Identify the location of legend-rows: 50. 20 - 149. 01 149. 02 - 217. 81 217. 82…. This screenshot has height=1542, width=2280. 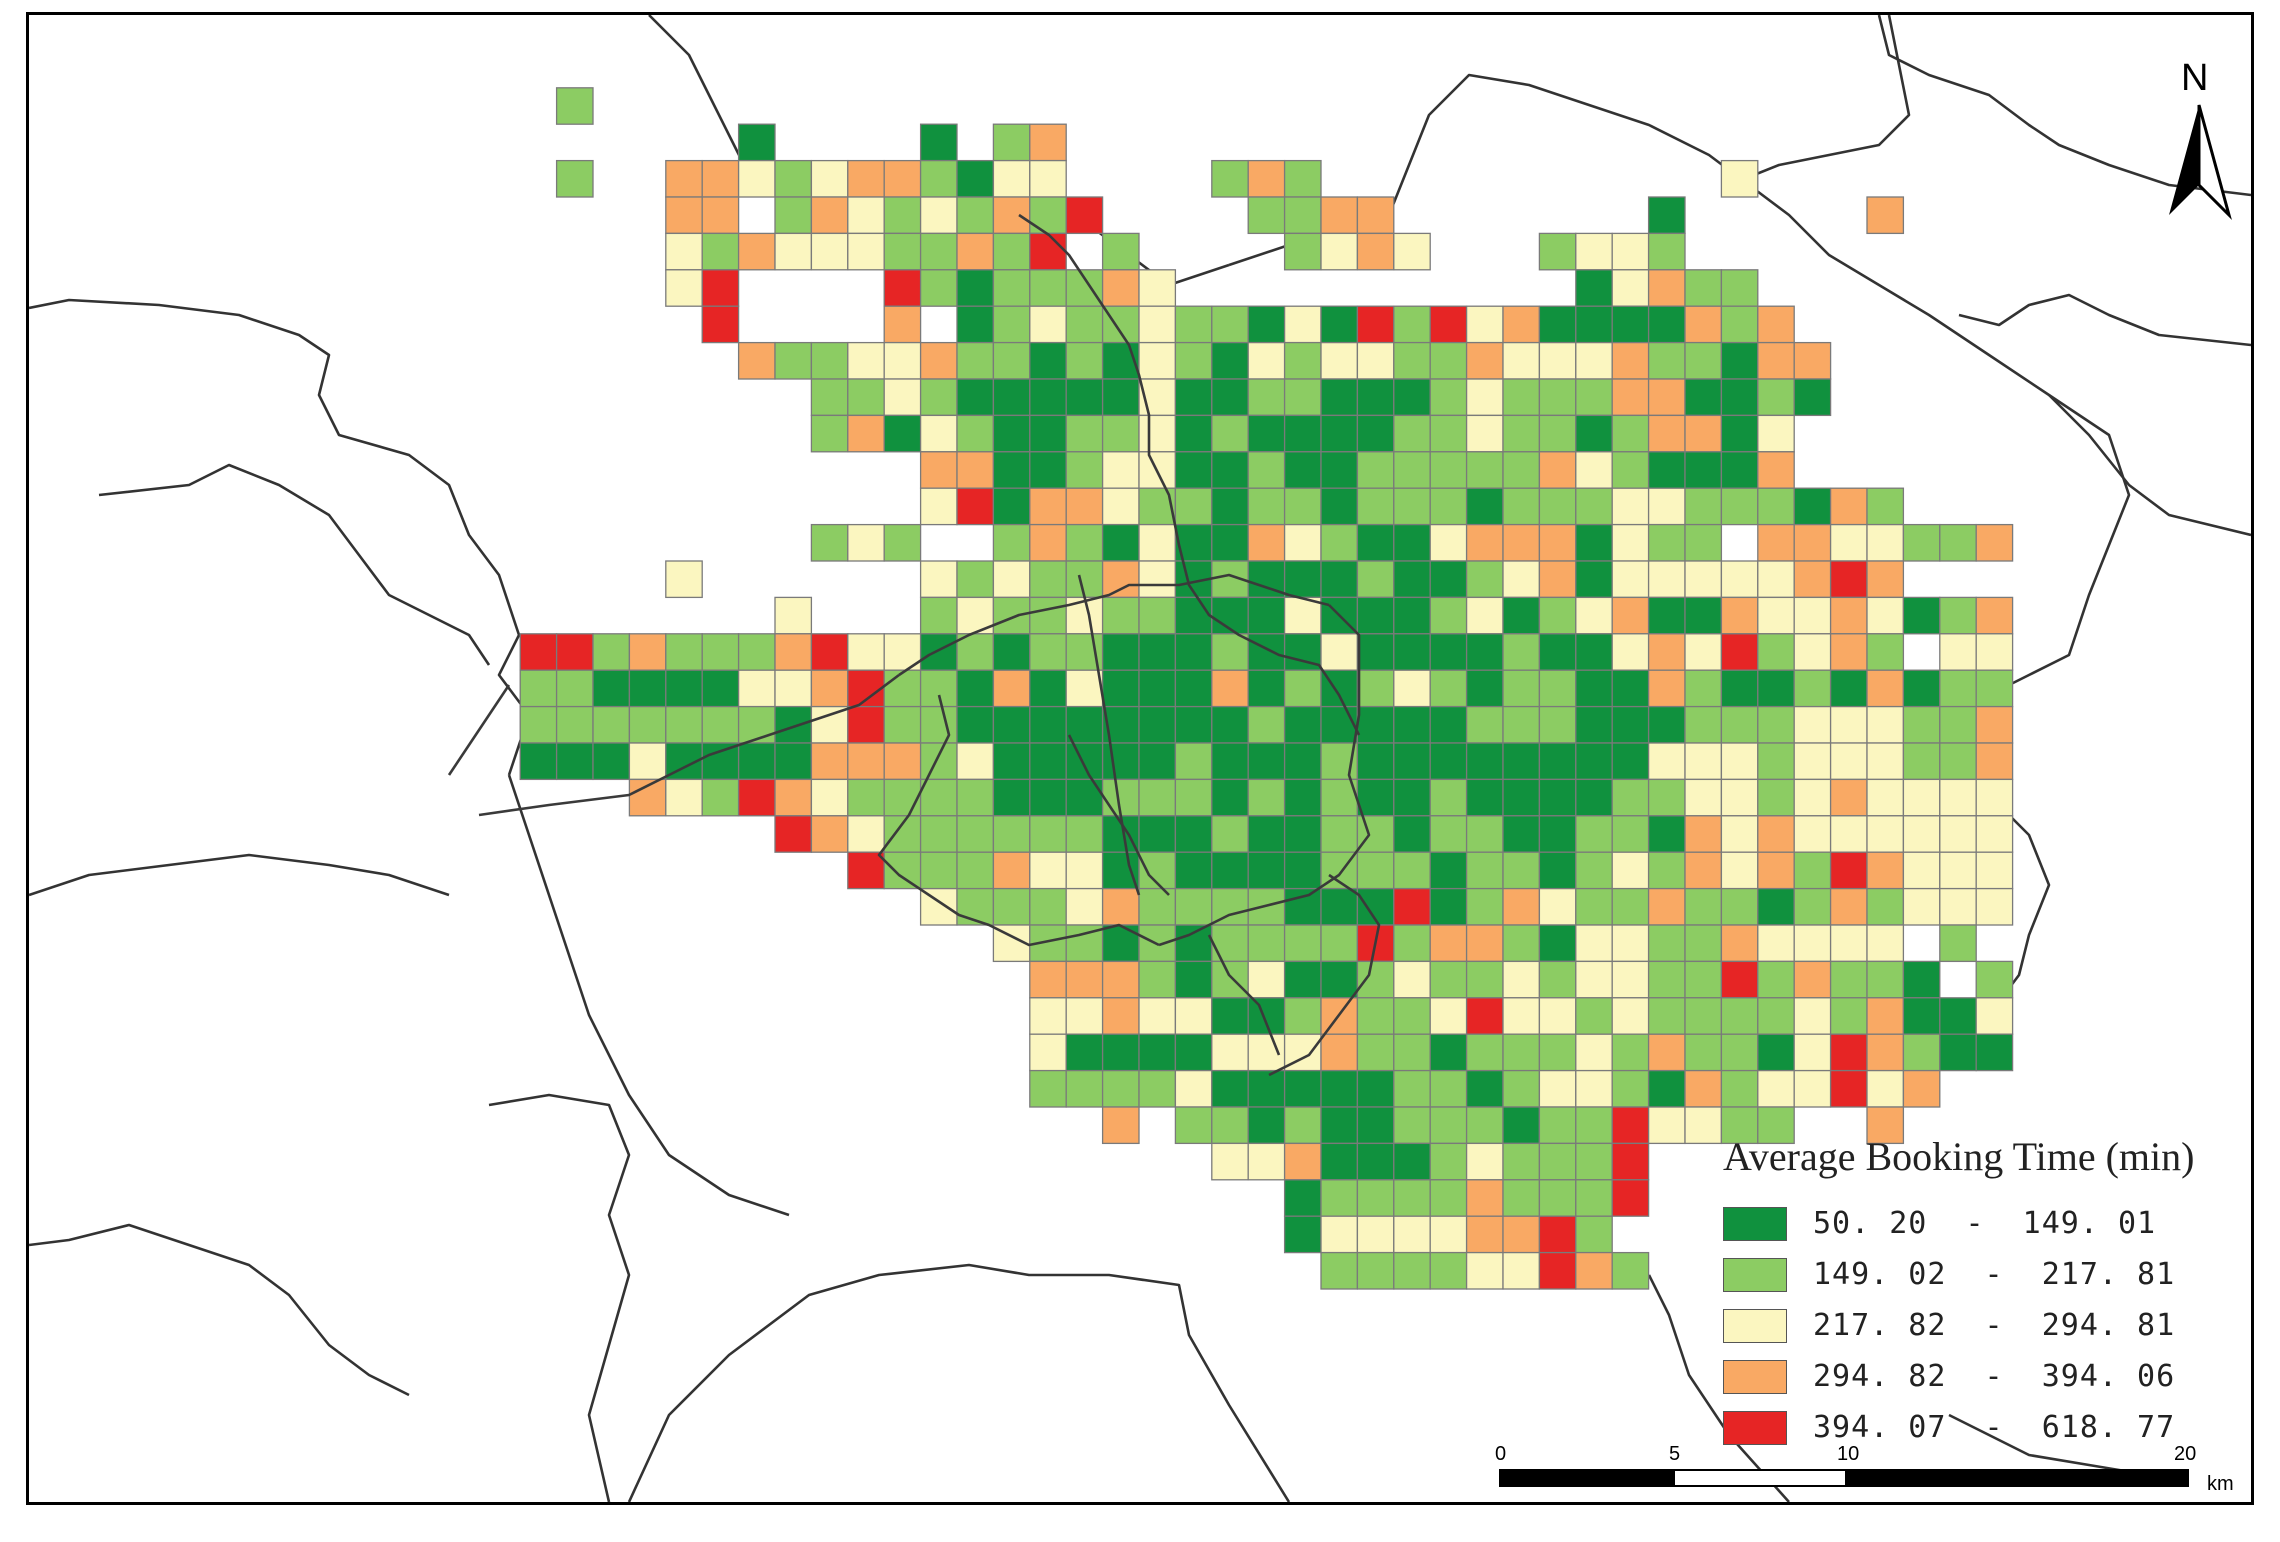
(1987, 1325).